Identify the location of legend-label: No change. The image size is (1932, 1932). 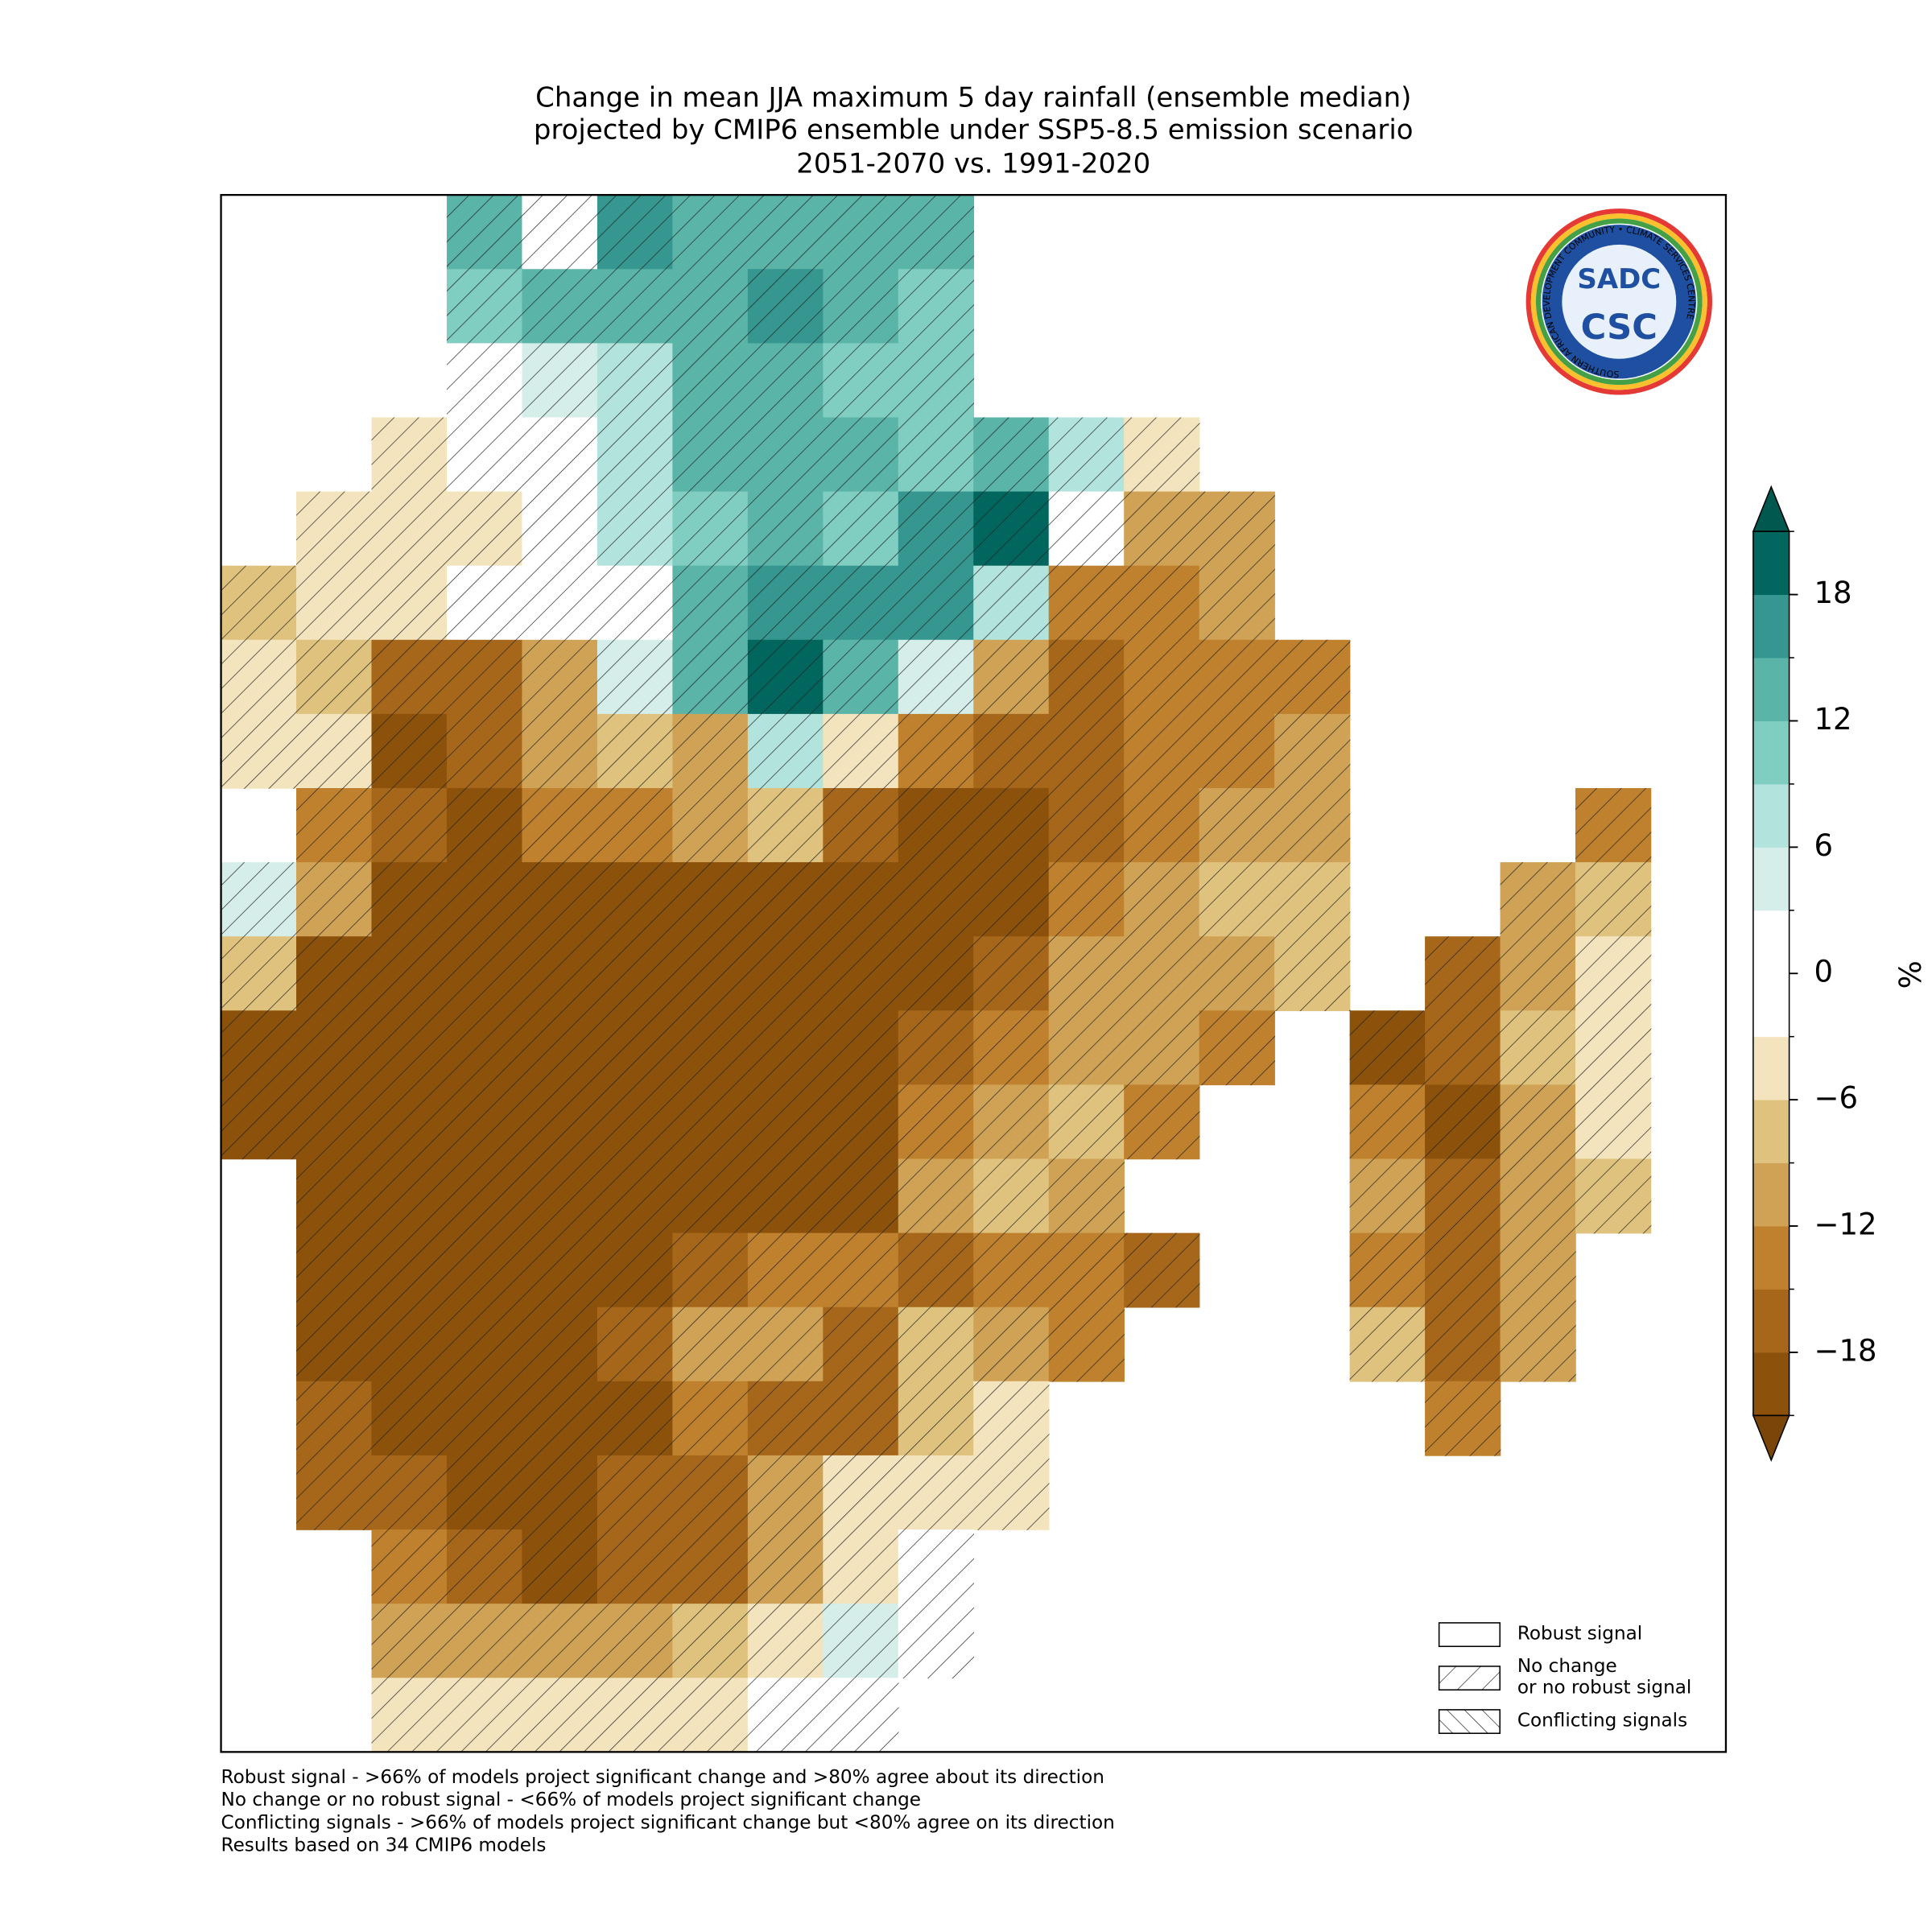
(1567, 1666).